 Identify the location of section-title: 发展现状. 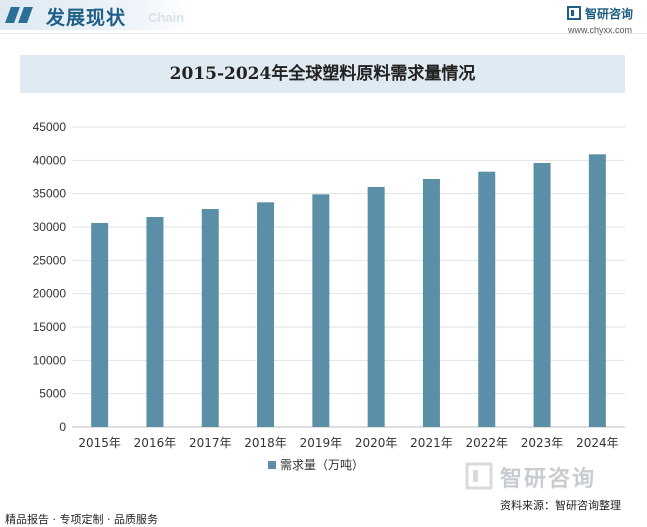
(86, 18).